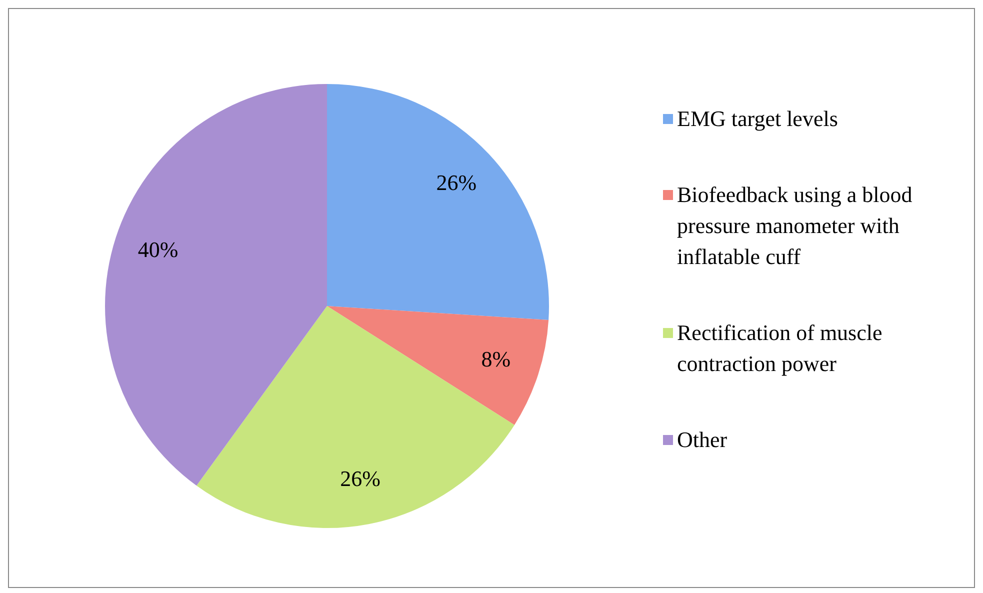 Image resolution: width=983 pixels, height=593 pixels. What do you see at coordinates (795, 226) in the screenshot?
I see `legend-label: Biofeedback using a blood pressure manometer with inflatable cuff` at bounding box center [795, 226].